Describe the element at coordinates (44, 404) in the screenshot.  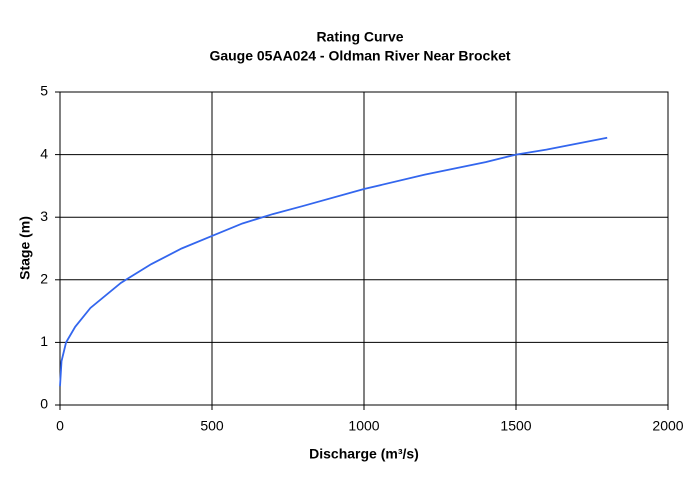
I see `y-tick-label: 0` at that location.